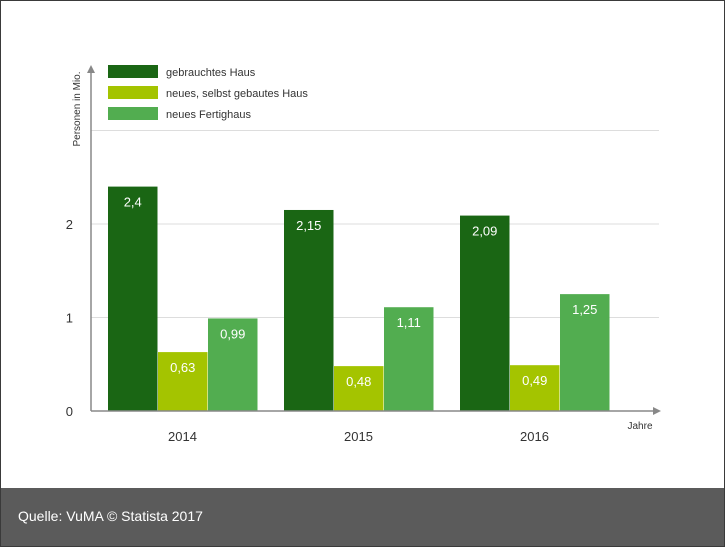 This screenshot has height=547, width=725. Describe the element at coordinates (639, 426) in the screenshot. I see `x-axis-label: Jahre` at that location.